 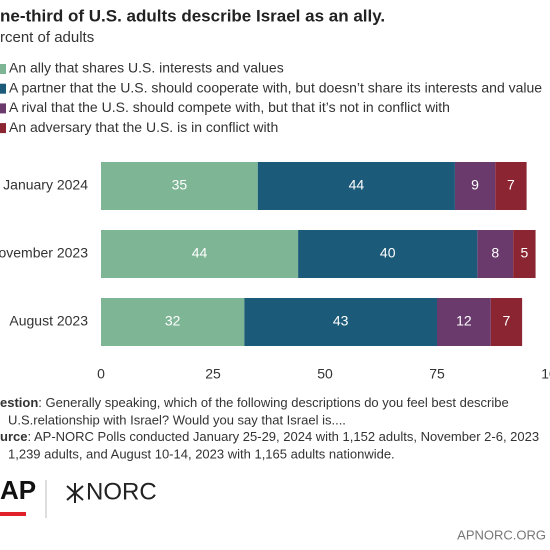 I want to click on chart-subtitle: rcent of adults, so click(x=47, y=37).